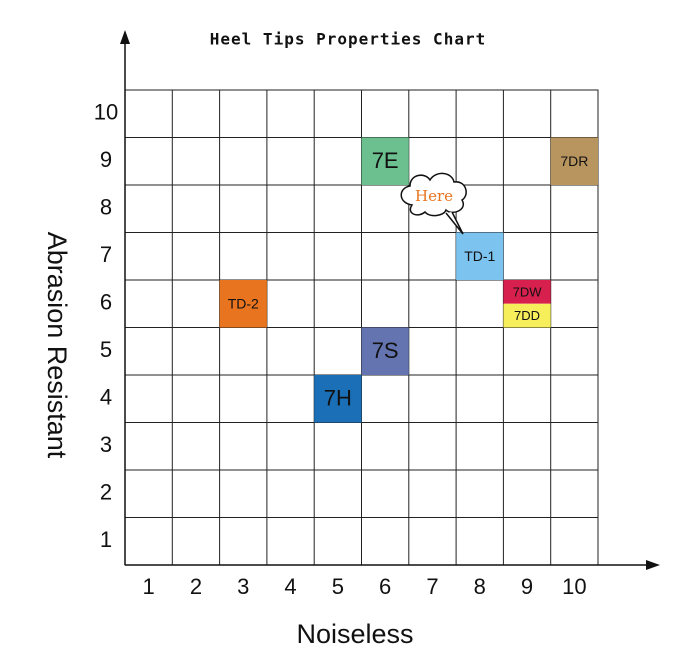 Image resolution: width=700 pixels, height=670 pixels. I want to click on cell-label: 7S, so click(385, 350).